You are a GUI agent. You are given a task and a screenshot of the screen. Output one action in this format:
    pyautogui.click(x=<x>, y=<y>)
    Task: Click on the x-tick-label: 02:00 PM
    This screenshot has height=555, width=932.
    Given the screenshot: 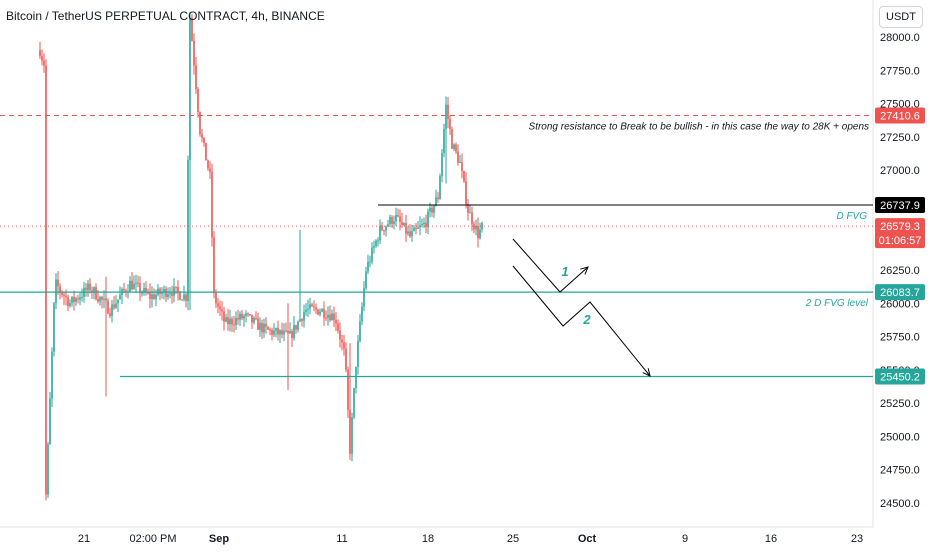 What is the action you would take?
    pyautogui.click(x=152, y=539)
    